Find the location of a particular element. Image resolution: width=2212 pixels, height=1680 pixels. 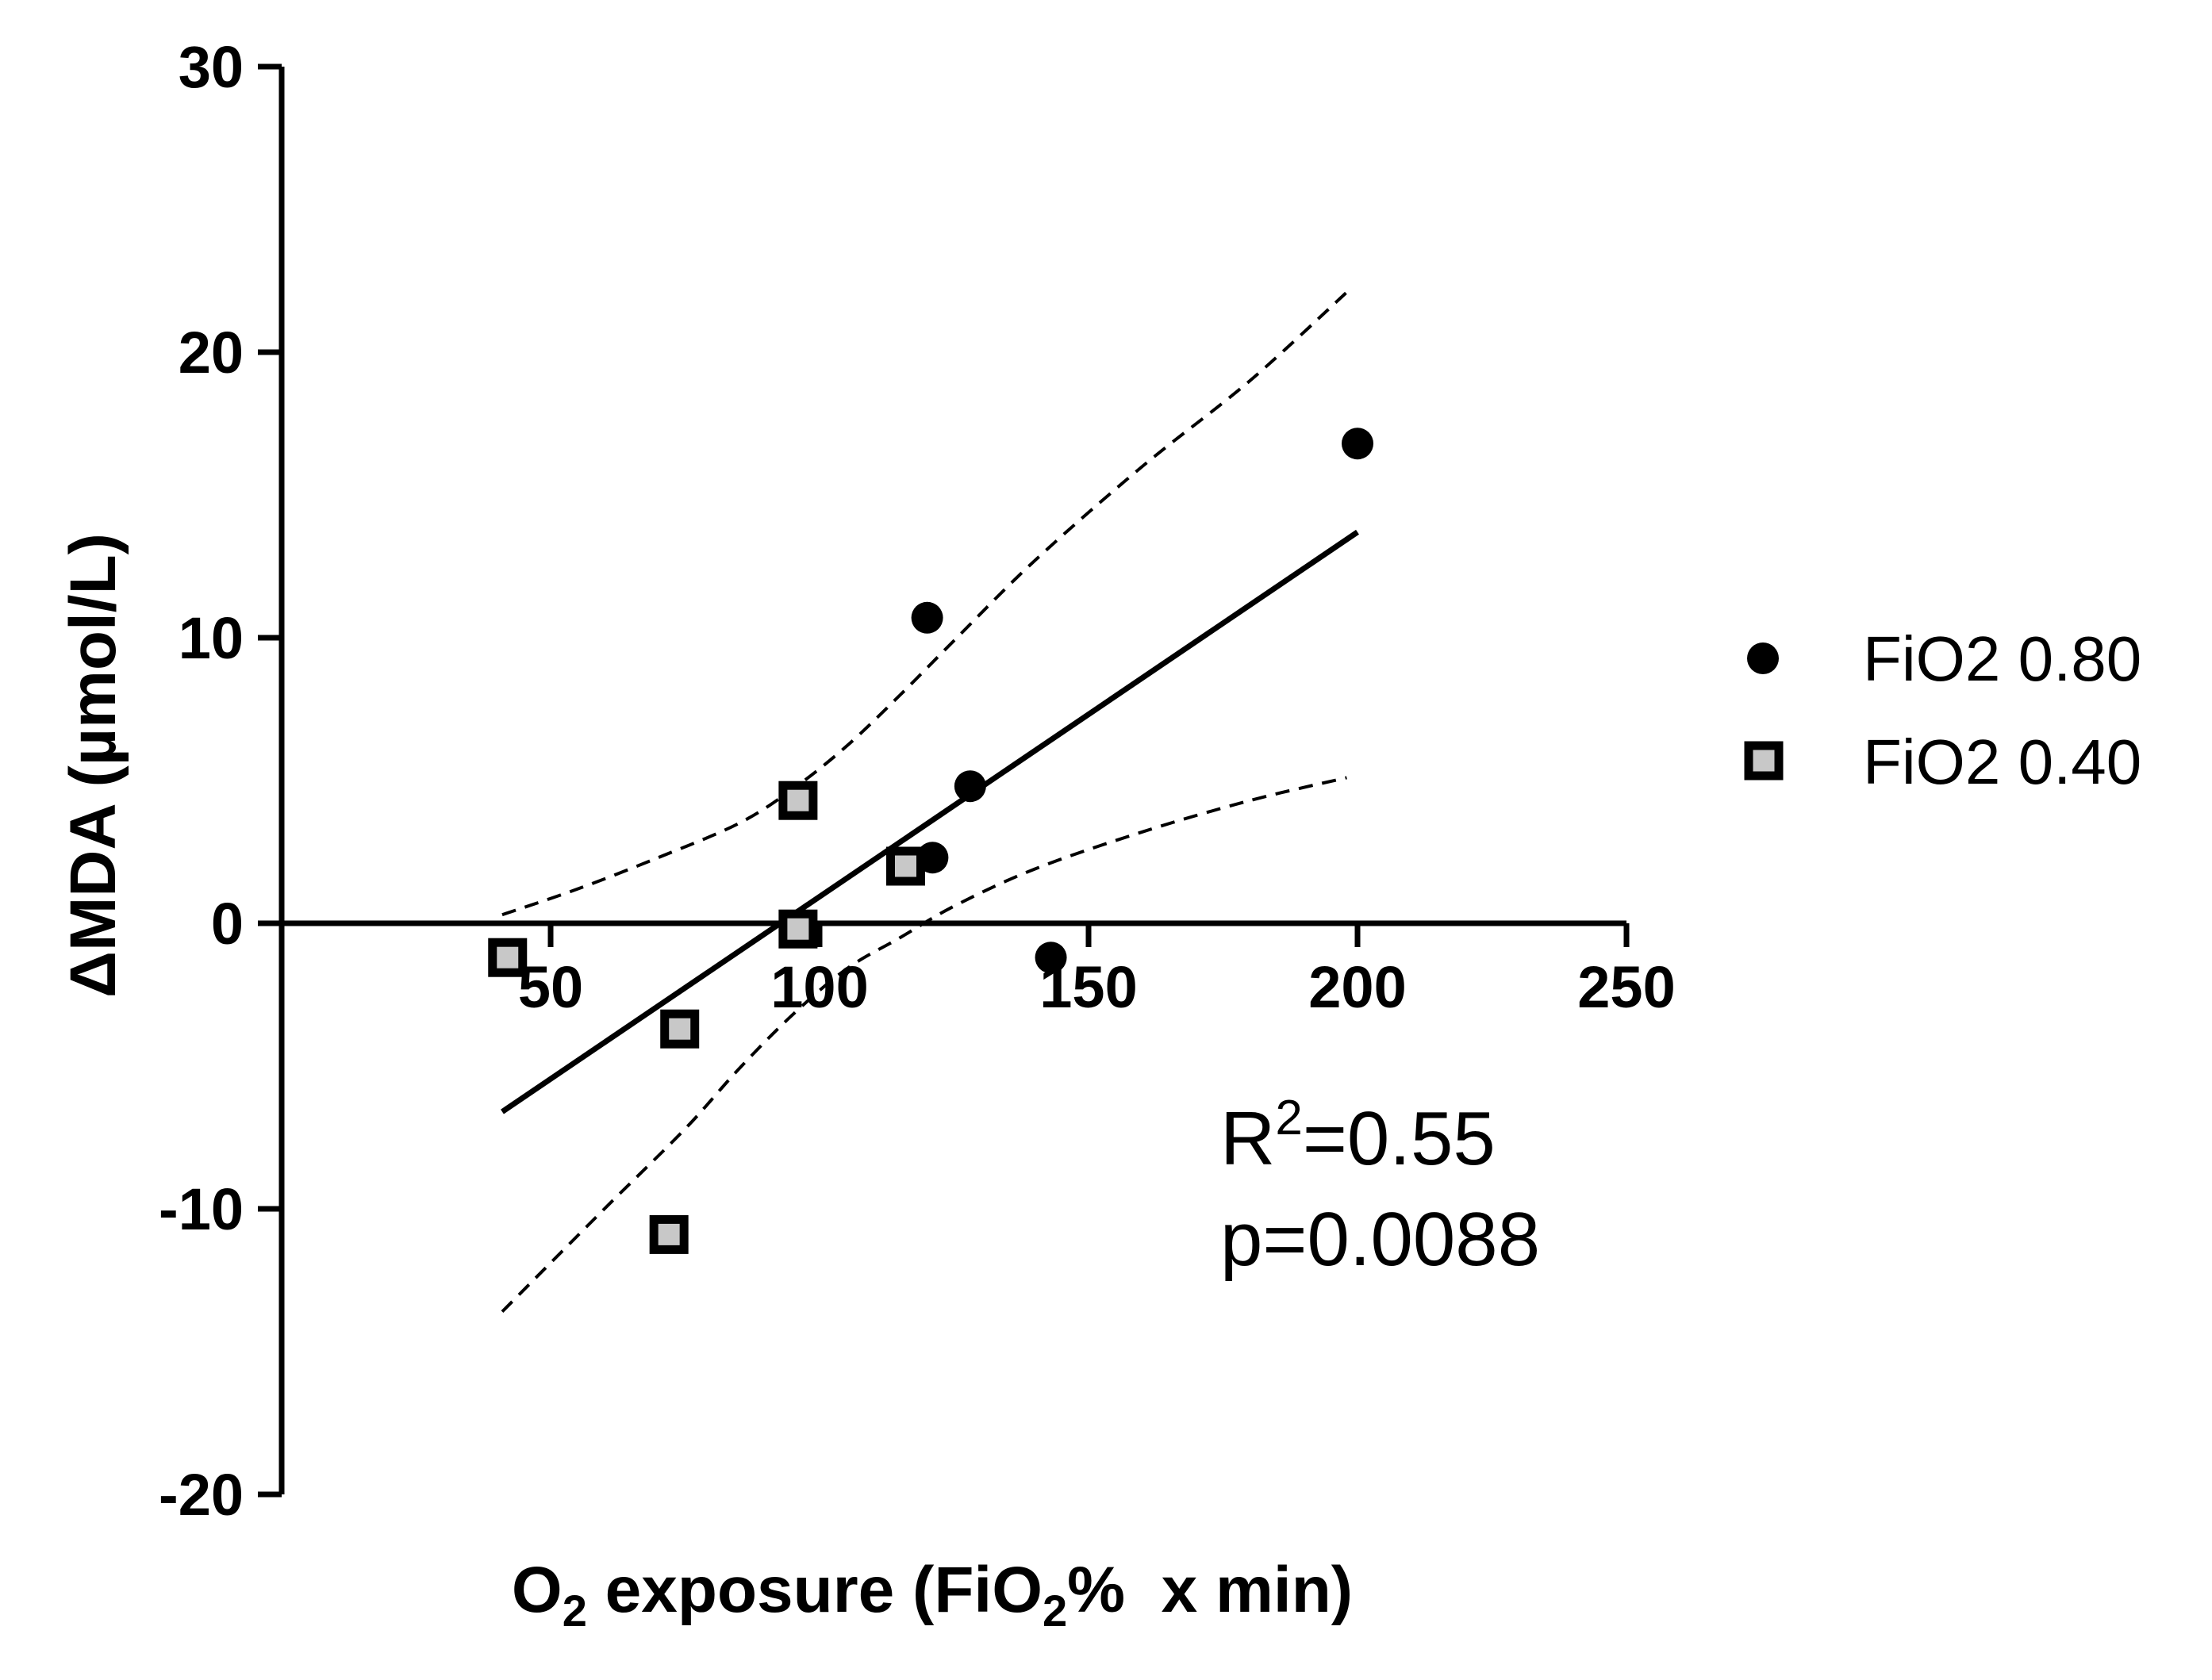

r-squared-annotation: R2=0.55 is located at coordinates (1358, 1136).